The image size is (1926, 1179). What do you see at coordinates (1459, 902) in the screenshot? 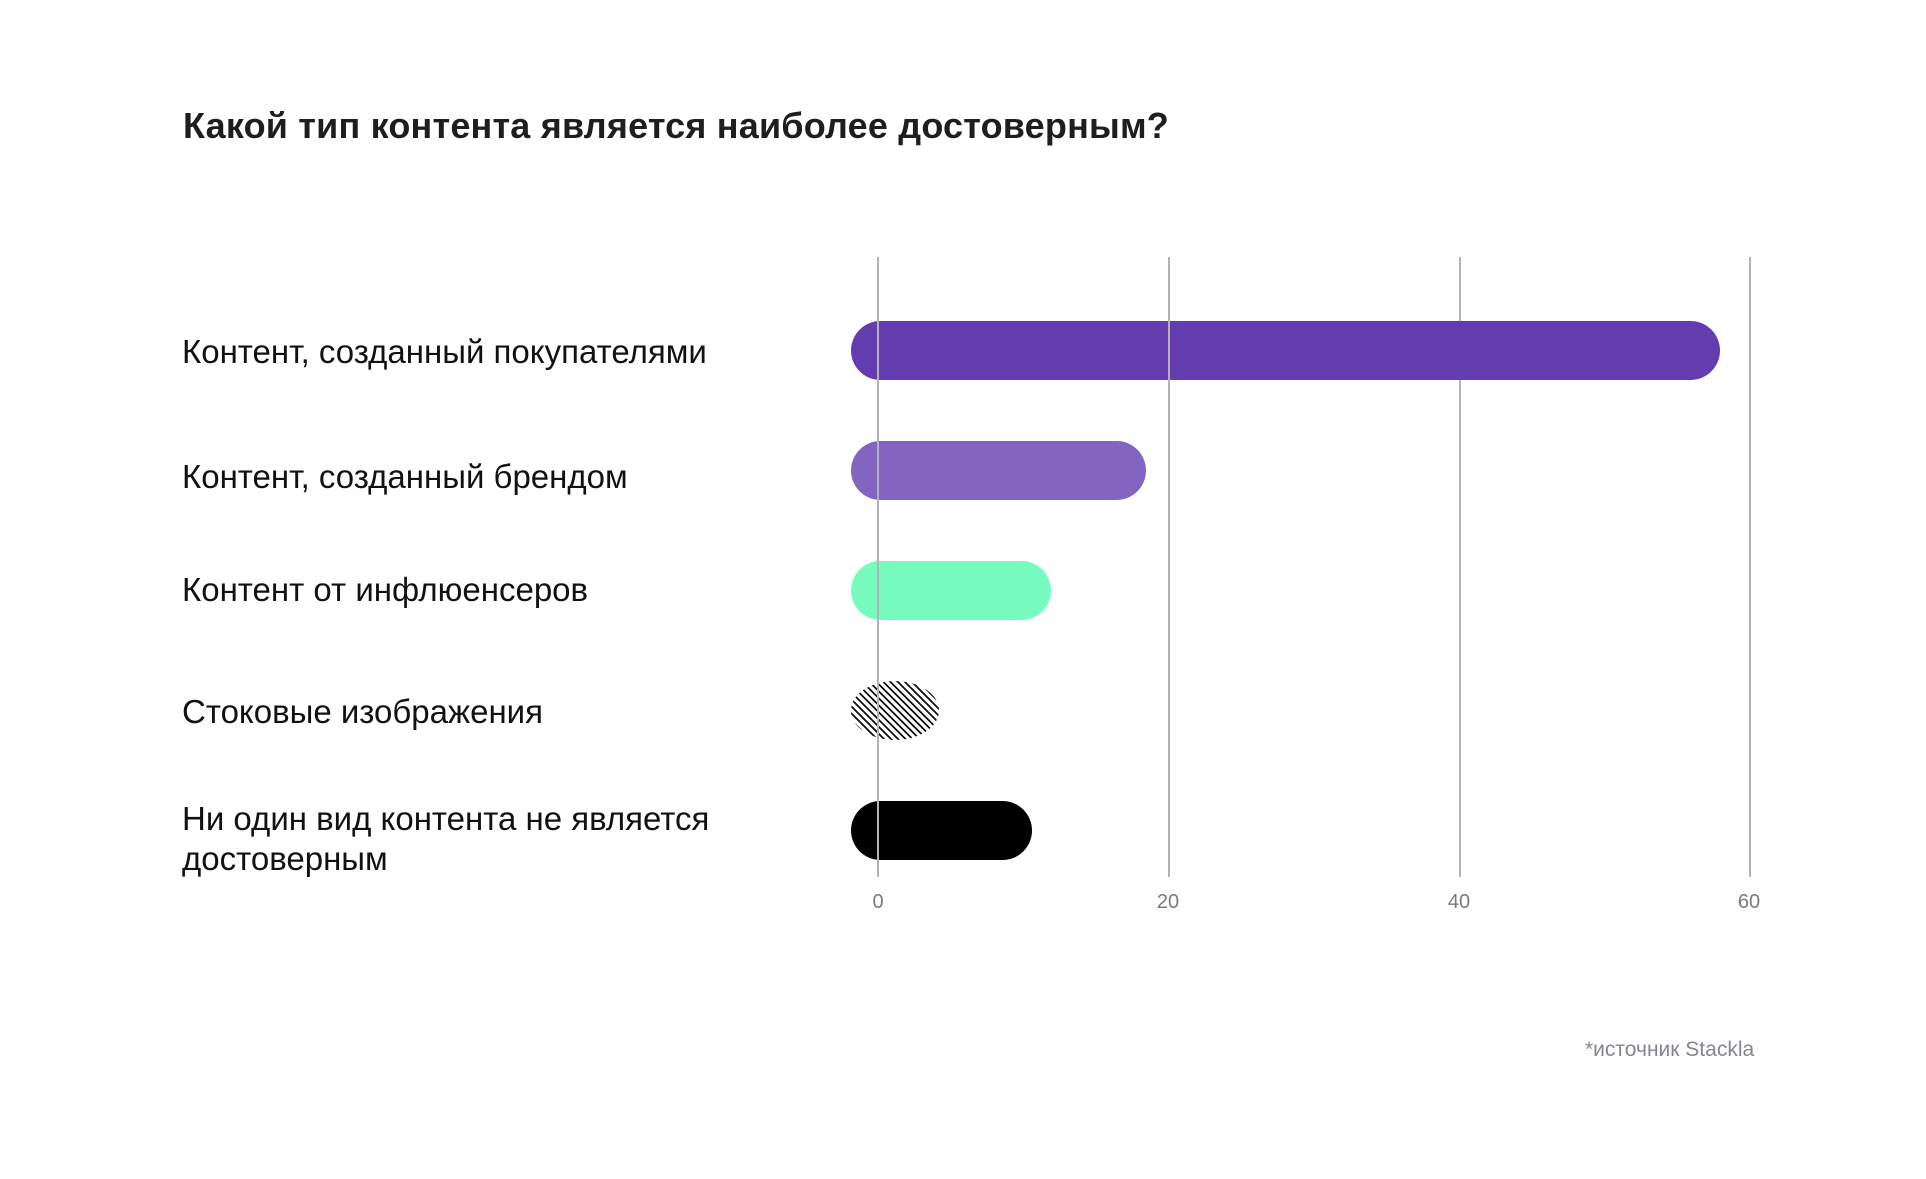
I see `x-tick-40: 40` at bounding box center [1459, 902].